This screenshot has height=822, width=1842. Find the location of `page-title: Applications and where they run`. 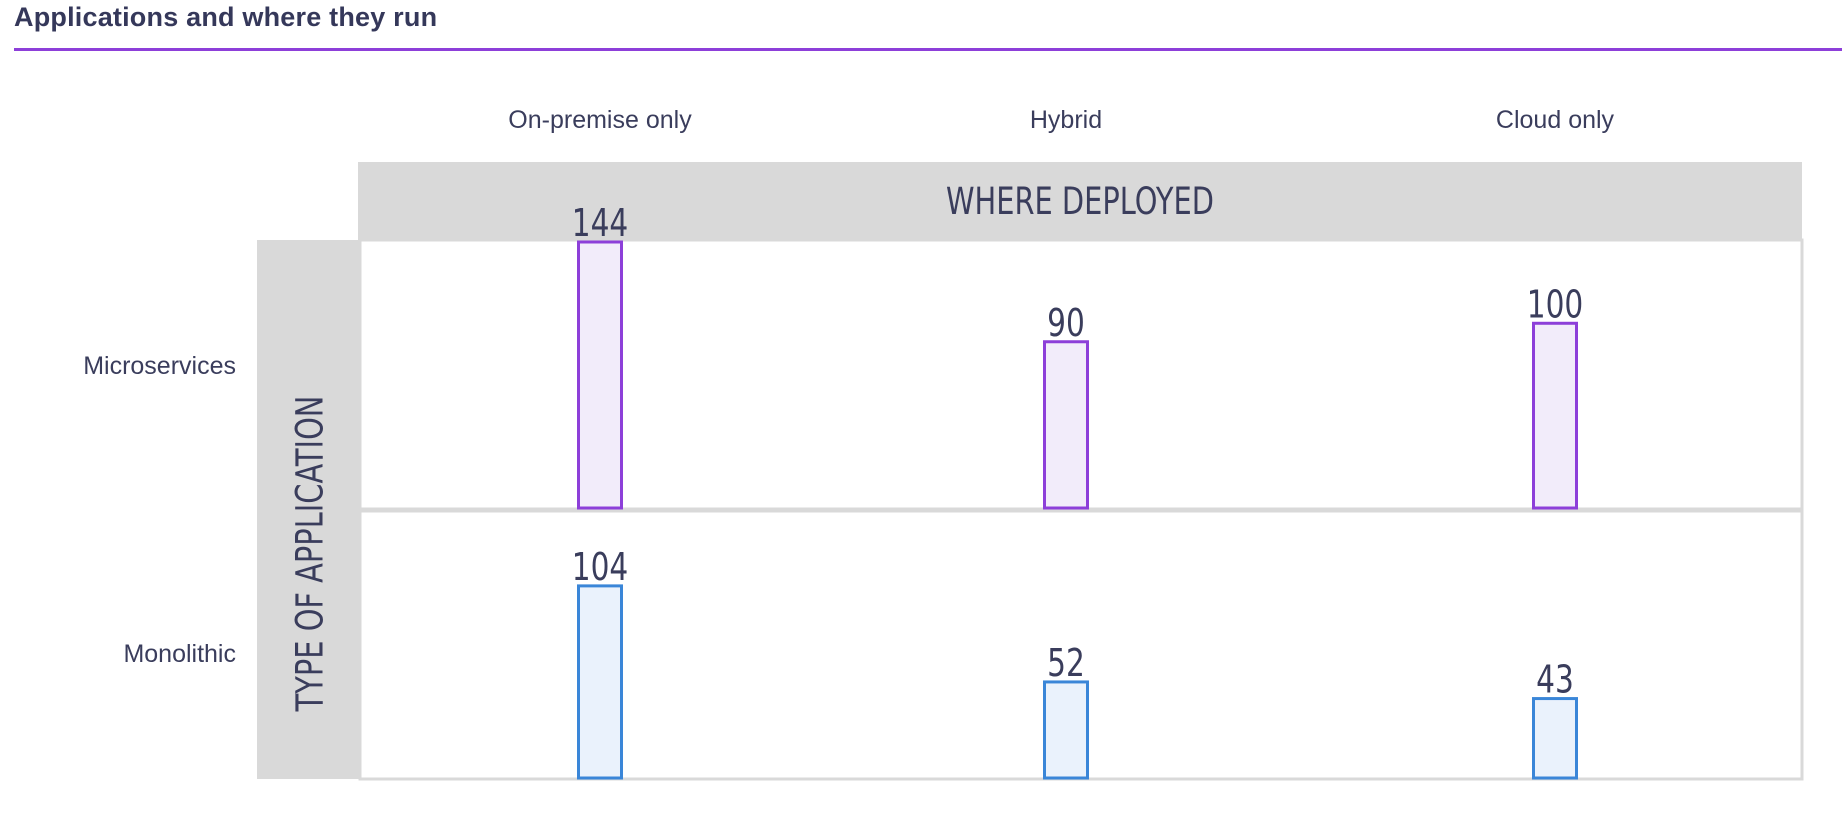

page-title: Applications and where they run is located at coordinates (226, 17).